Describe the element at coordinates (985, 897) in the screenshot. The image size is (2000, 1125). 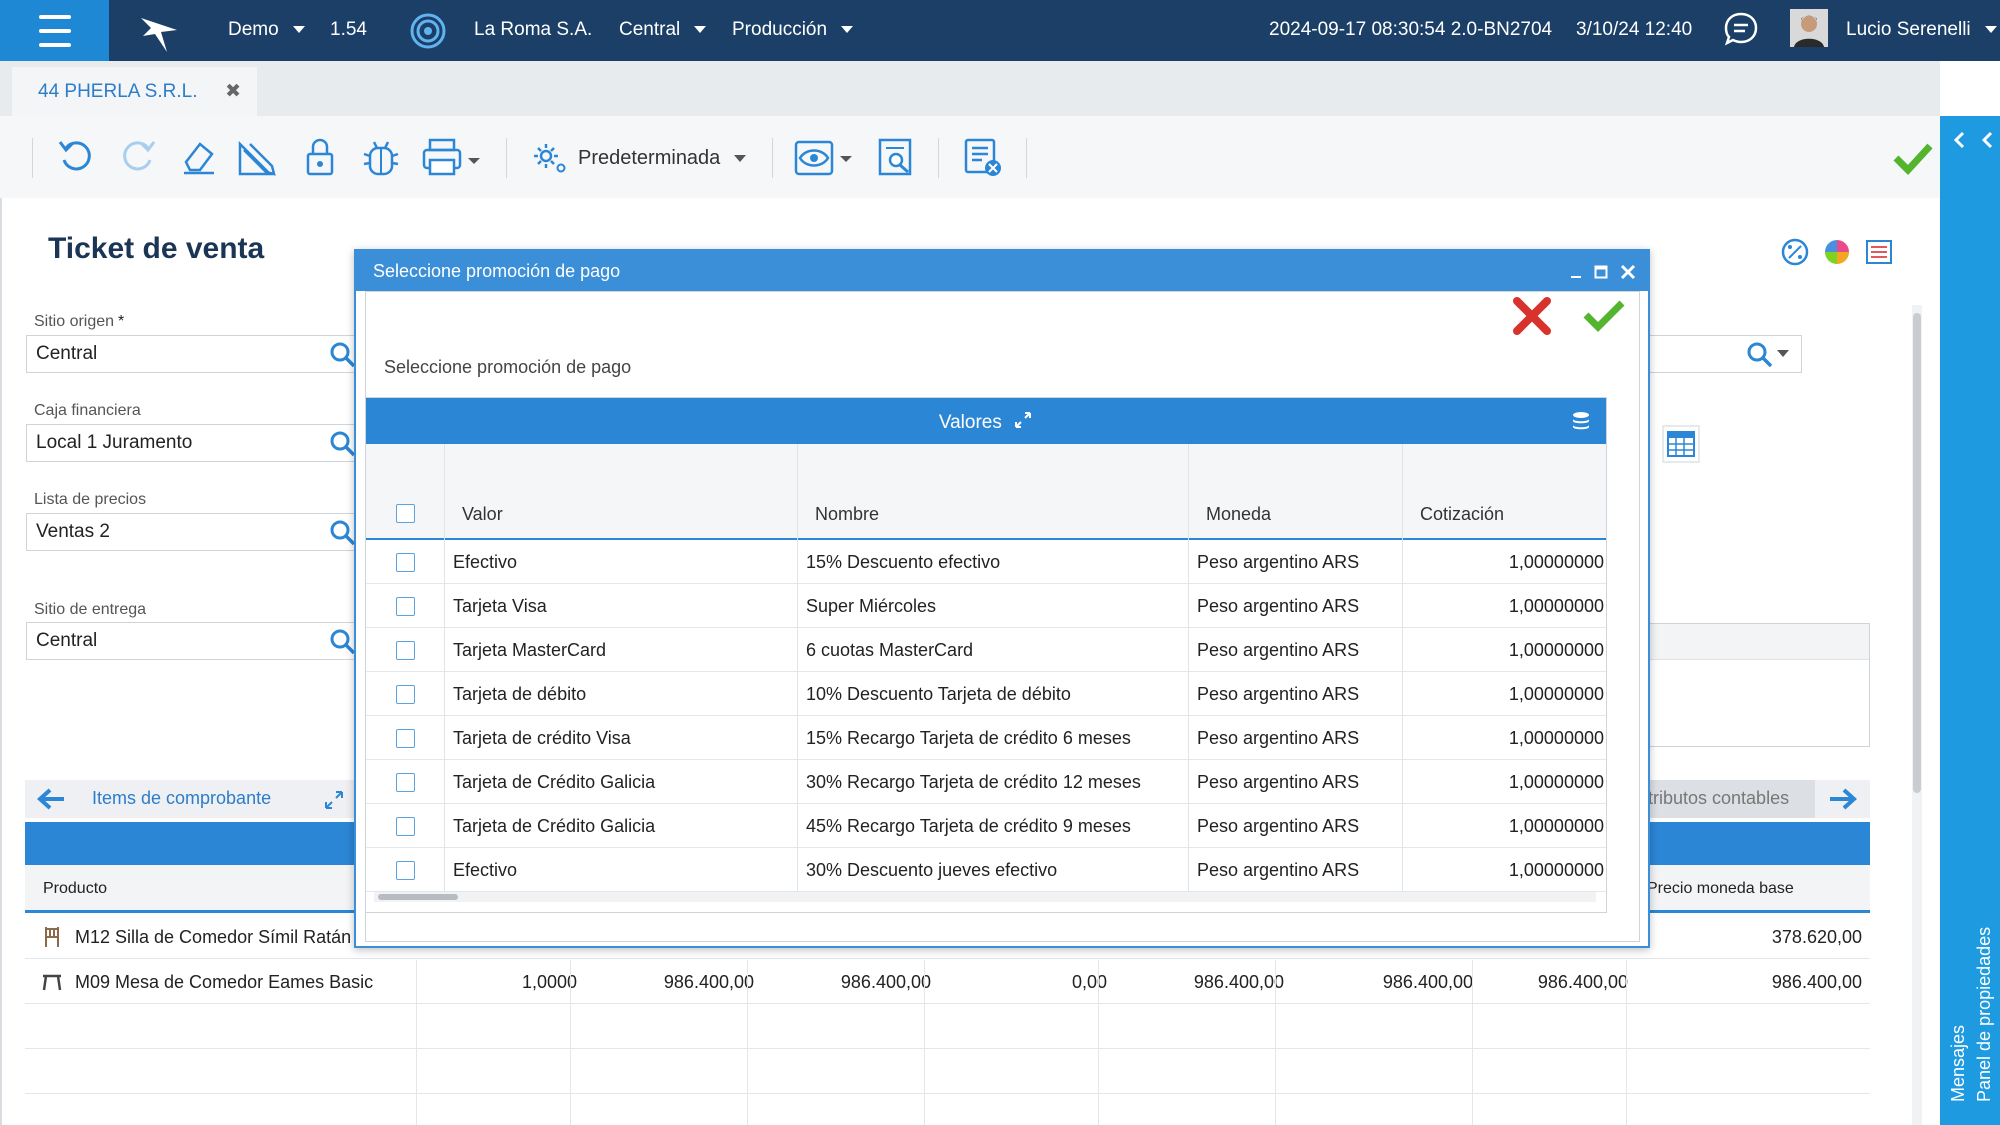
I see `values-grid-scrollbar` at that location.